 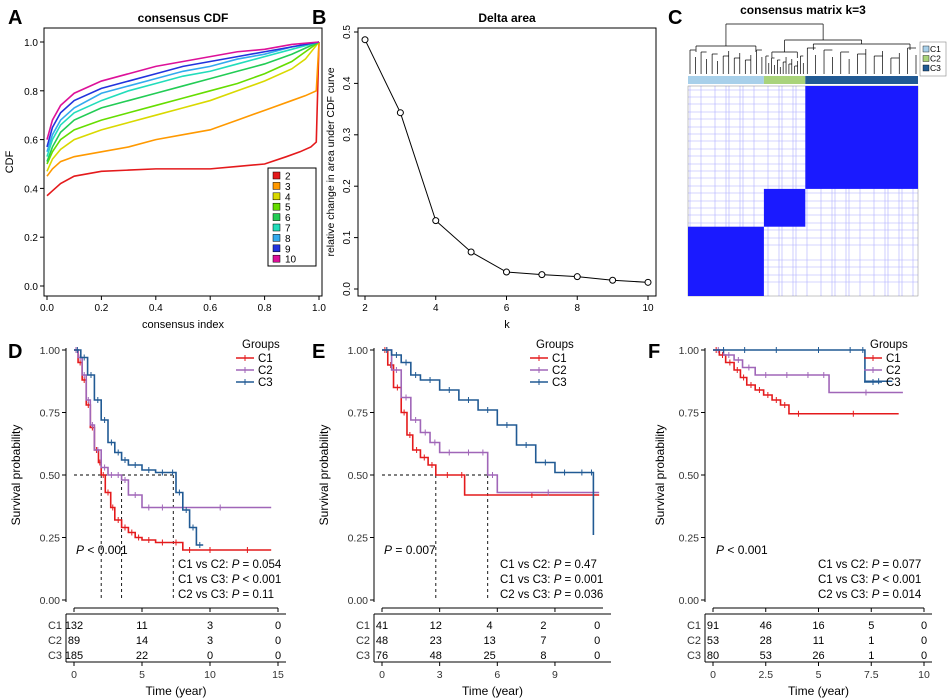 What do you see at coordinates (55, 626) in the screenshot?
I see `risk-row-label: C1` at bounding box center [55, 626].